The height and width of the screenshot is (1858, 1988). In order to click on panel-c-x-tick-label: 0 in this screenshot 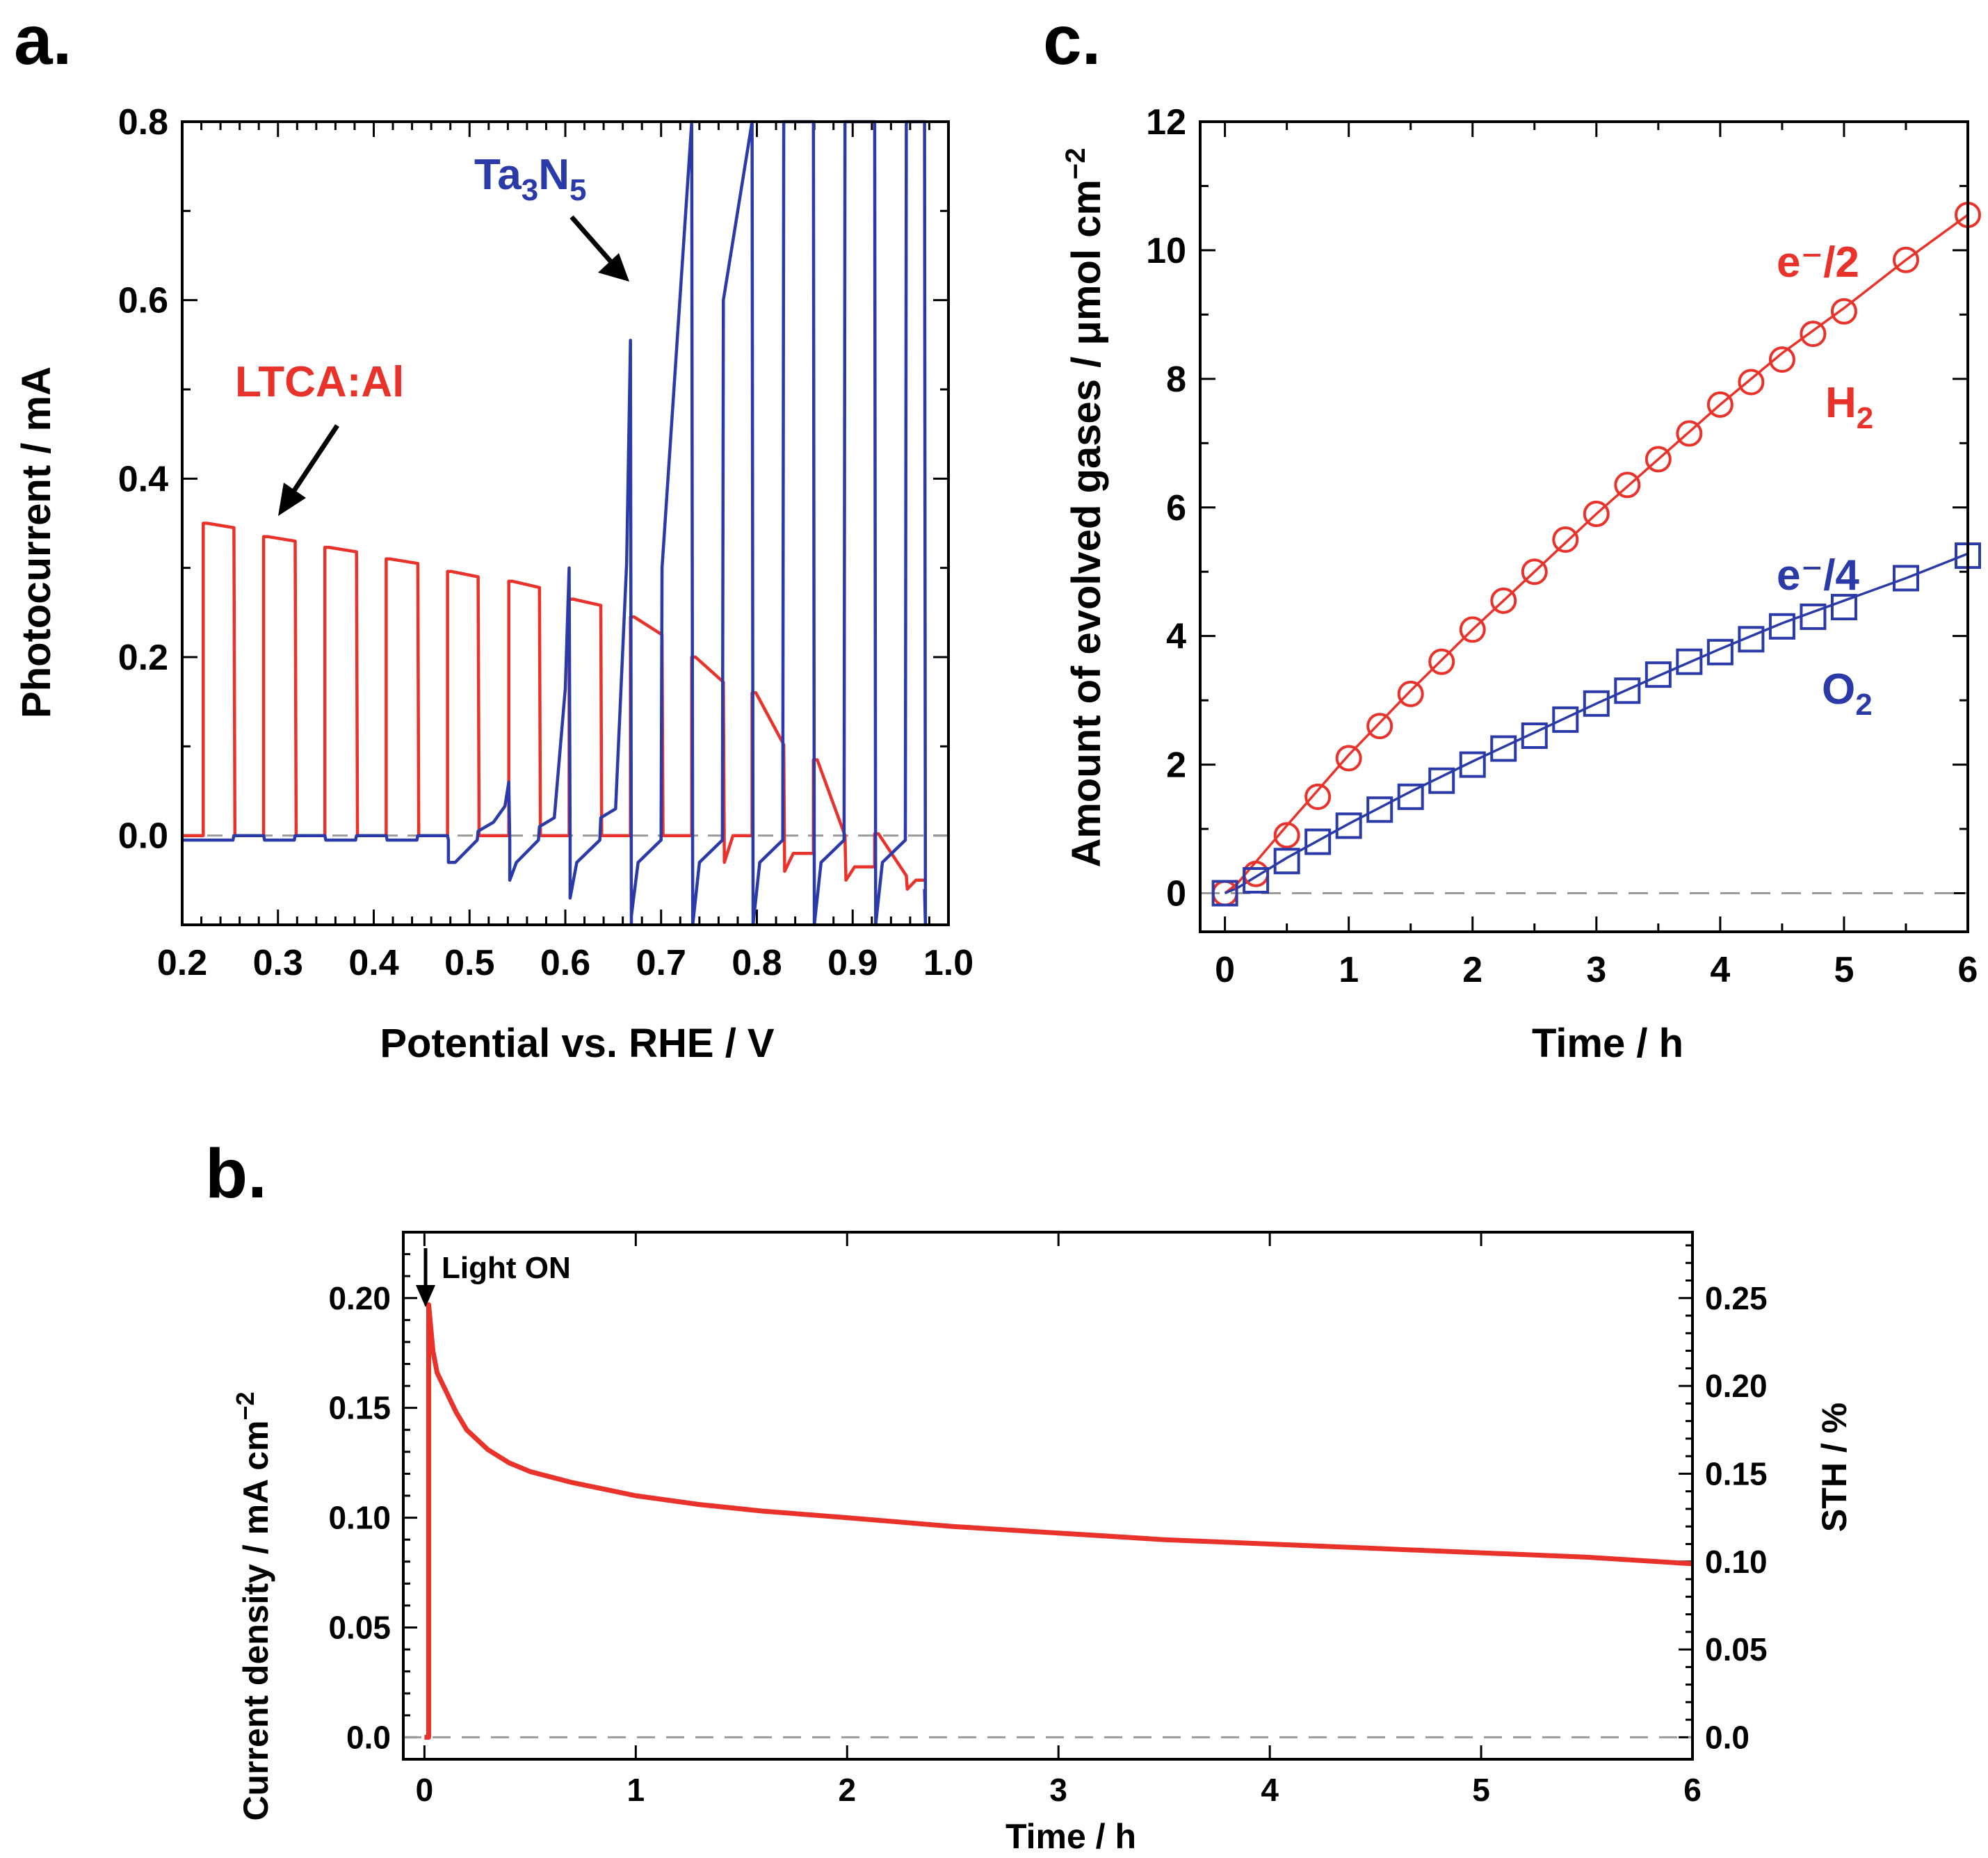, I will do `click(1225, 970)`.